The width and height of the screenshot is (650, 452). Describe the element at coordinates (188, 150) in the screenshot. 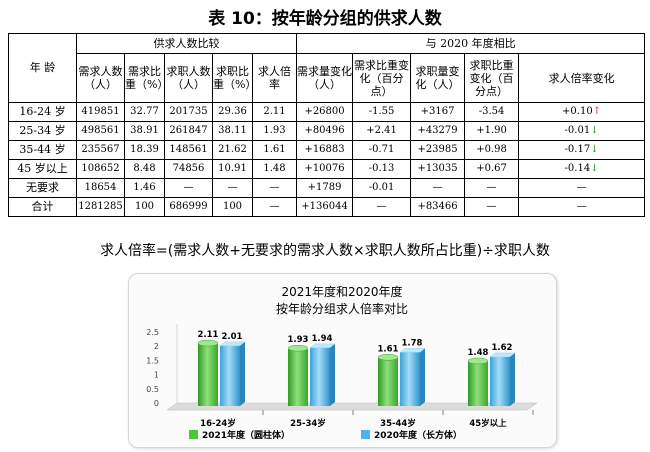

I see `table-cell: 148561` at that location.